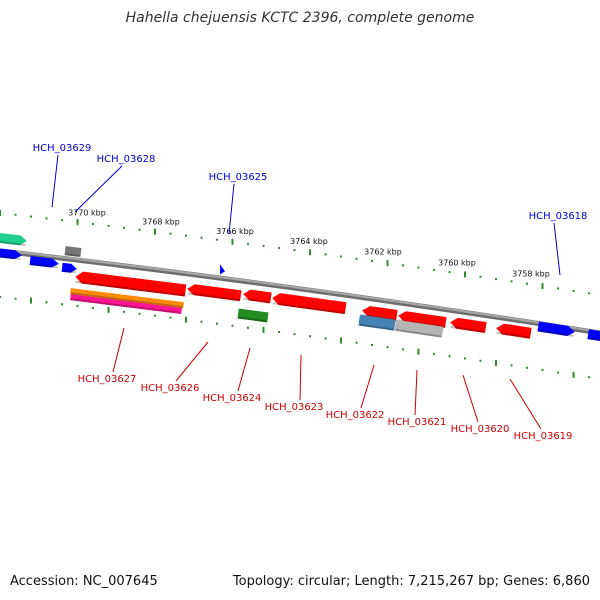  What do you see at coordinates (232, 398) in the screenshot?
I see `reverse-gene-label: HCH_03624` at bounding box center [232, 398].